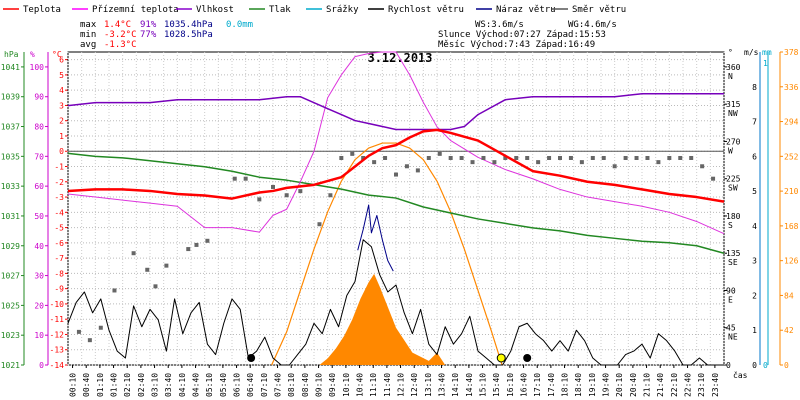  What do you see at coordinates (730, 150) in the screenshot?
I see `direction-name-label: W` at bounding box center [730, 150].